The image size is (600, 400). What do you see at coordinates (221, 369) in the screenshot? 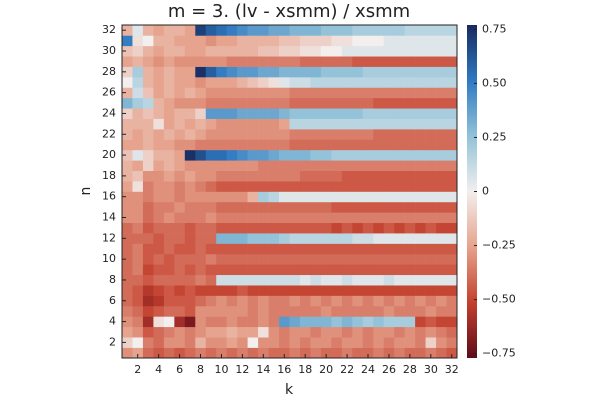
I see `x-tick-label: 10` at bounding box center [221, 369].